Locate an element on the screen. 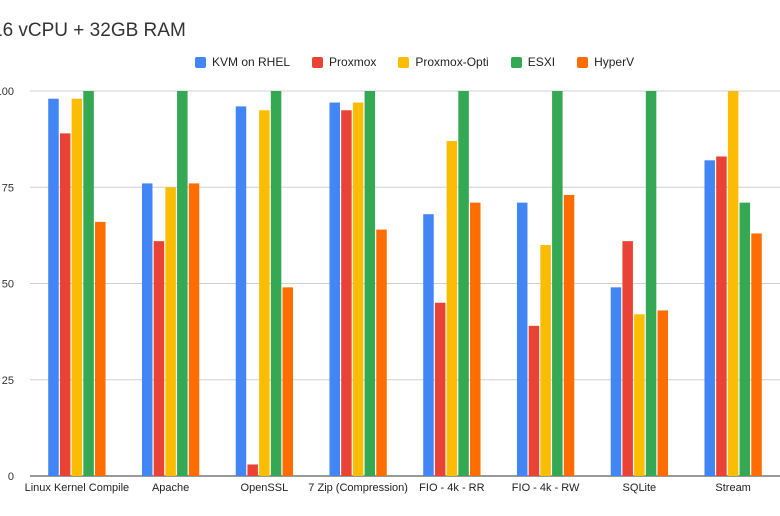  legend-item: KVM on RHEL is located at coordinates (242, 62).